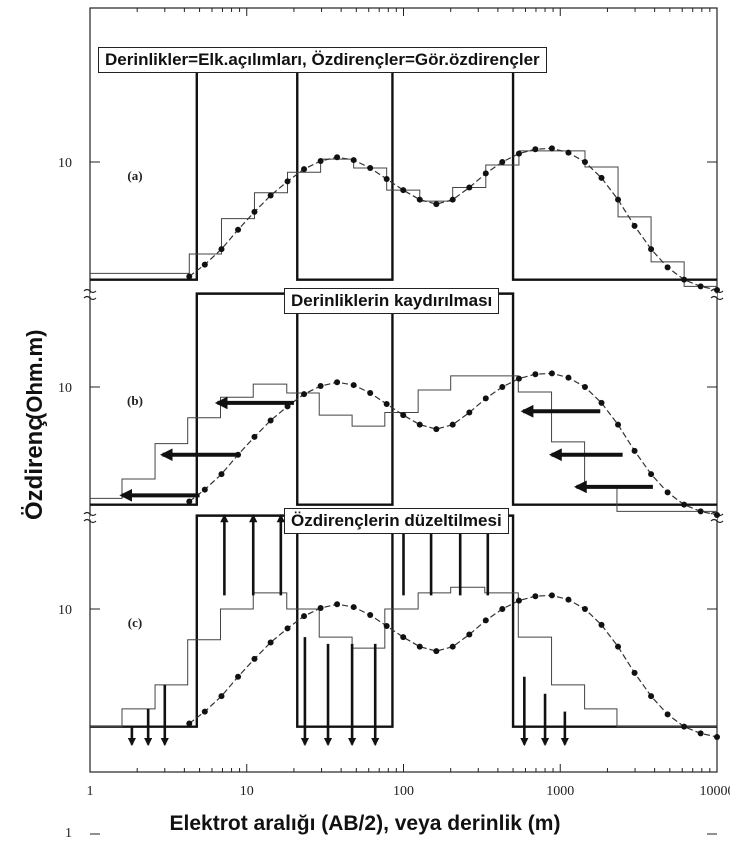 The image size is (730, 851). Describe the element at coordinates (34, 468) in the screenshot. I see `y-axis-label-main: Özdirenç` at that location.